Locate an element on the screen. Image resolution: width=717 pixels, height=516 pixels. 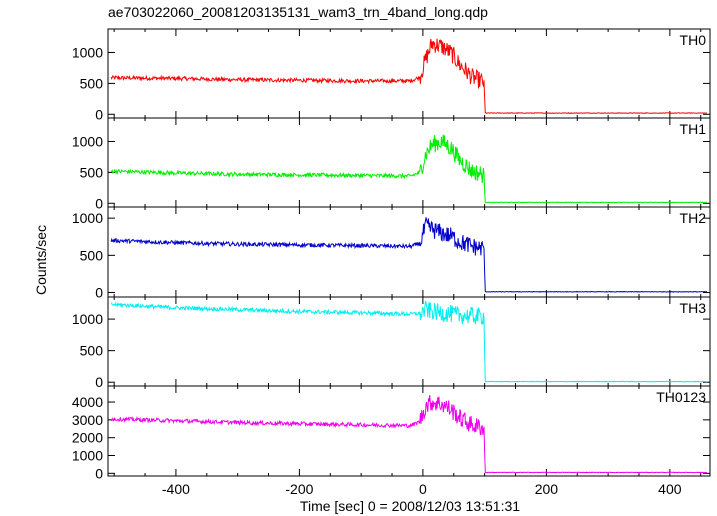
y-tick-label: 2000 is located at coordinates (87, 438).